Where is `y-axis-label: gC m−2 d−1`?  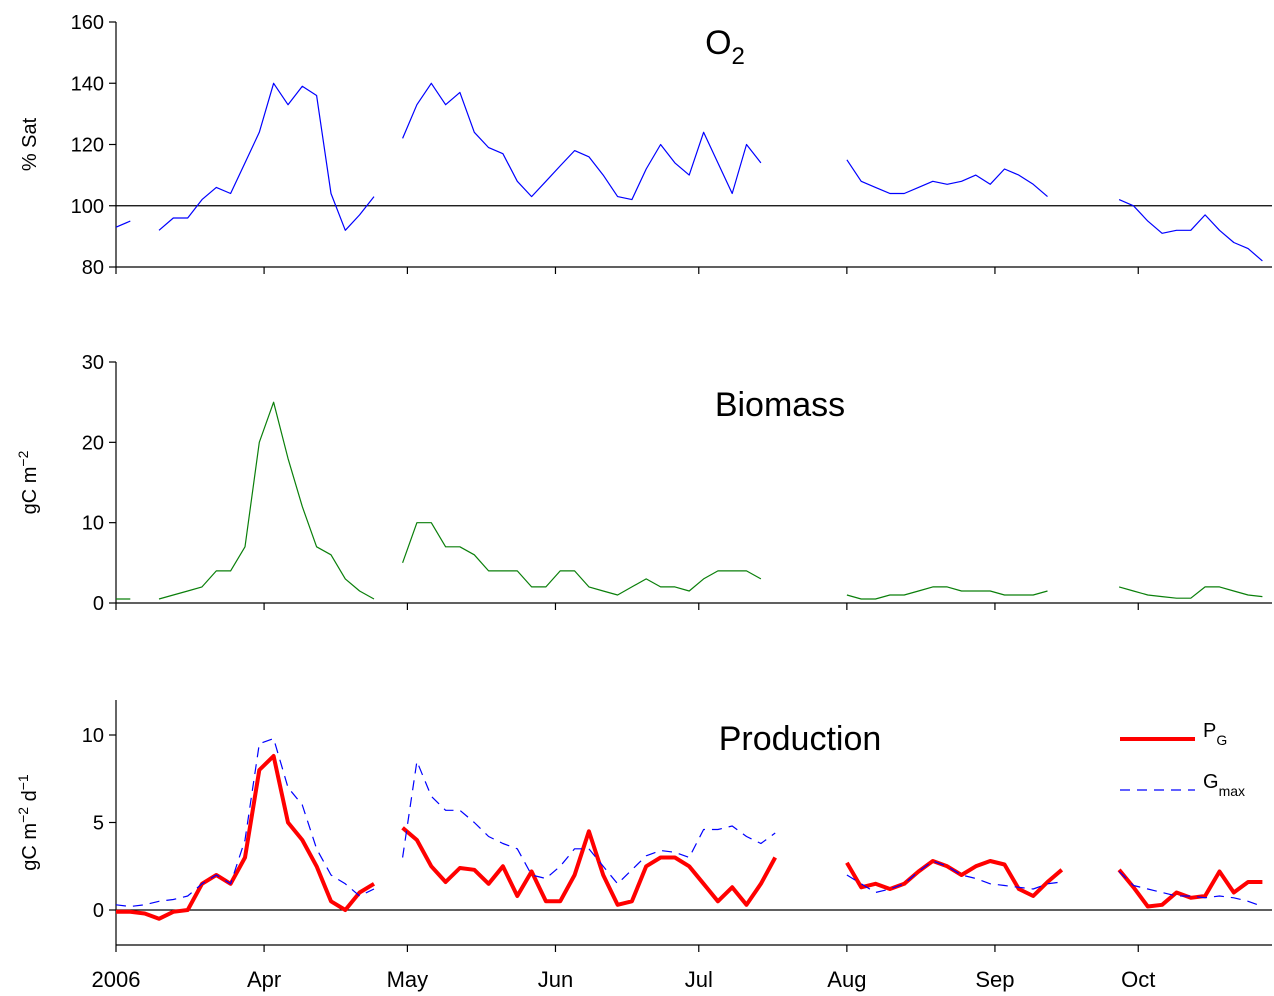
y-axis-label: gC m−2 d−1 is located at coordinates (28, 822).